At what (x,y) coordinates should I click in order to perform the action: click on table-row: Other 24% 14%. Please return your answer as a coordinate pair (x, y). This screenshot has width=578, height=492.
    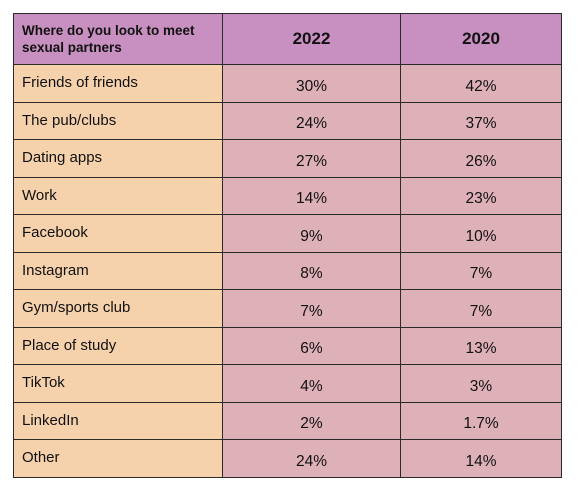
    Looking at the image, I should click on (287, 458).